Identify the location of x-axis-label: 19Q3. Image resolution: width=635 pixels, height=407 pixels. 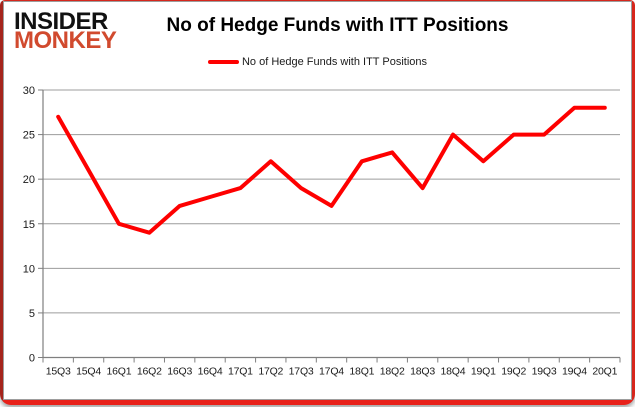
(544, 372).